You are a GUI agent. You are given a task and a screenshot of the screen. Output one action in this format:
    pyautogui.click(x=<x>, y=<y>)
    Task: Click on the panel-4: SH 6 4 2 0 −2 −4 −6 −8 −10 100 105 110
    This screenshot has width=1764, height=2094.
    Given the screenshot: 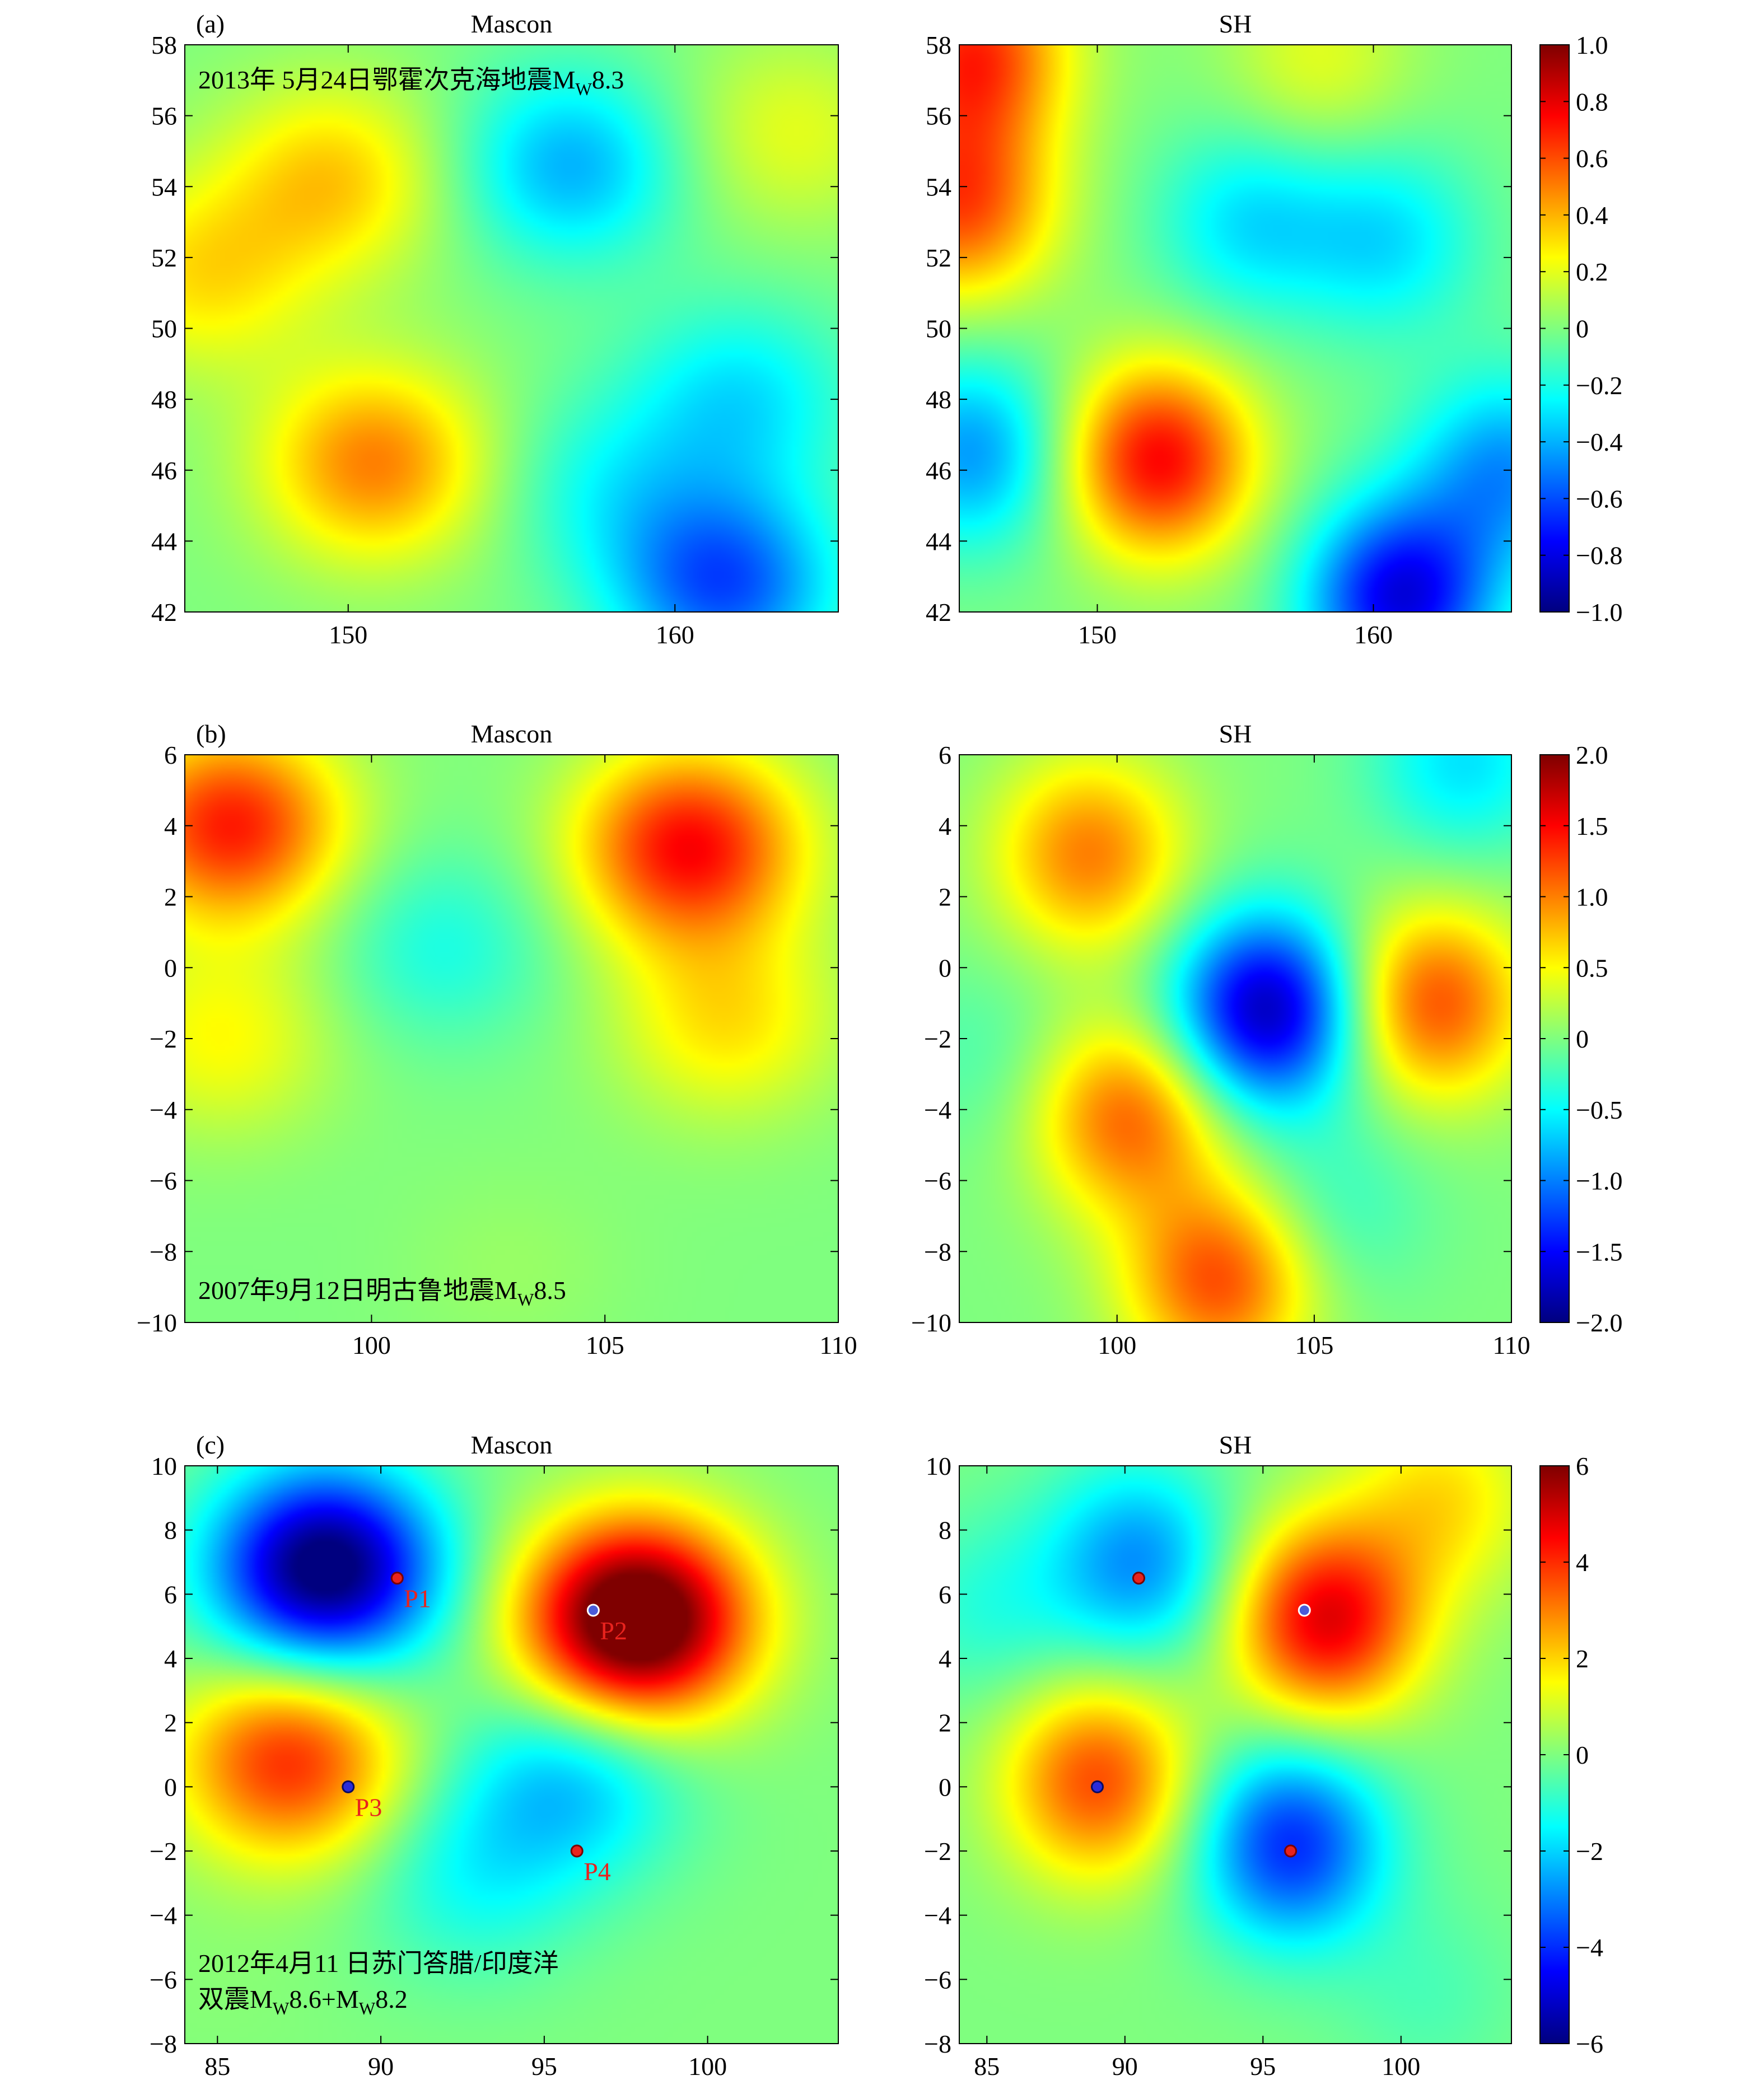 What is the action you would take?
    pyautogui.click(x=1221, y=1039)
    